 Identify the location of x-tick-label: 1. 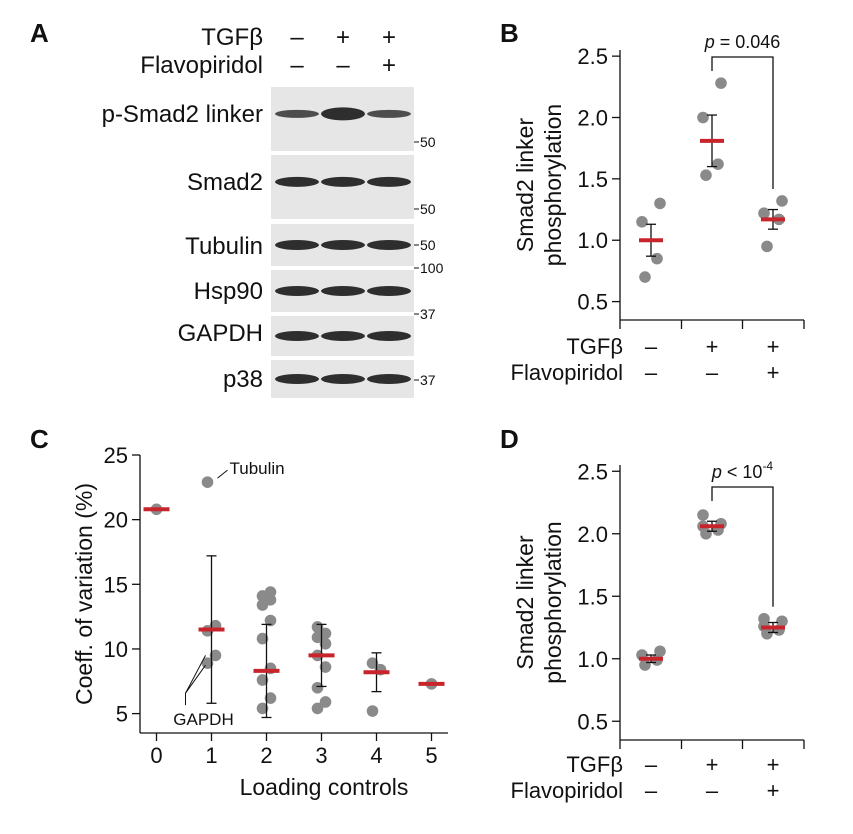
(211, 755).